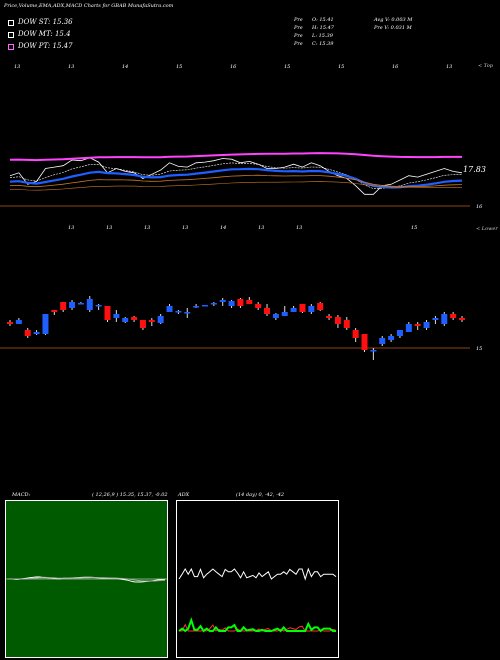 The image size is (500, 660). Describe the element at coordinates (479, 207) in the screenshot. I see `ema-low-label: 16` at that location.